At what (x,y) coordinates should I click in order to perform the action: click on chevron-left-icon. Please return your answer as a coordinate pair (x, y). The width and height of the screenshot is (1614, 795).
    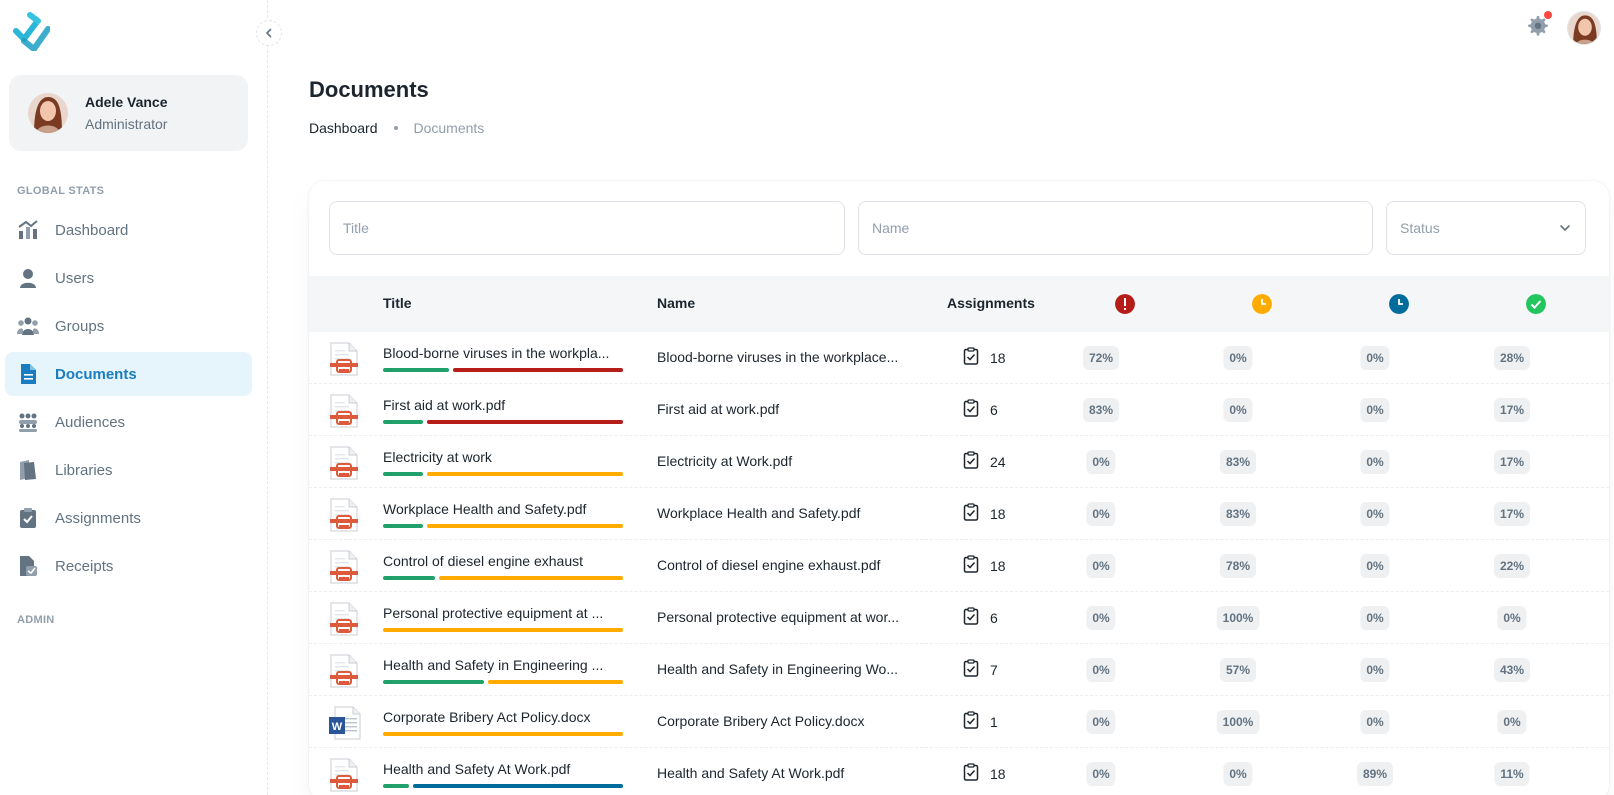
    Looking at the image, I should click on (268, 33).